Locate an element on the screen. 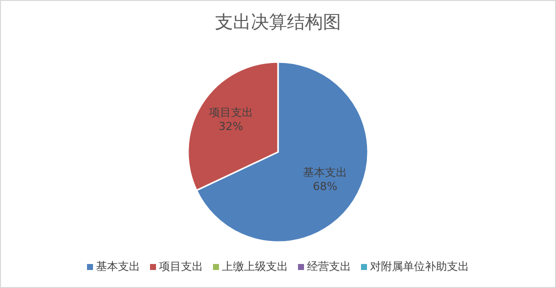  data-label: 32% is located at coordinates (231, 127).